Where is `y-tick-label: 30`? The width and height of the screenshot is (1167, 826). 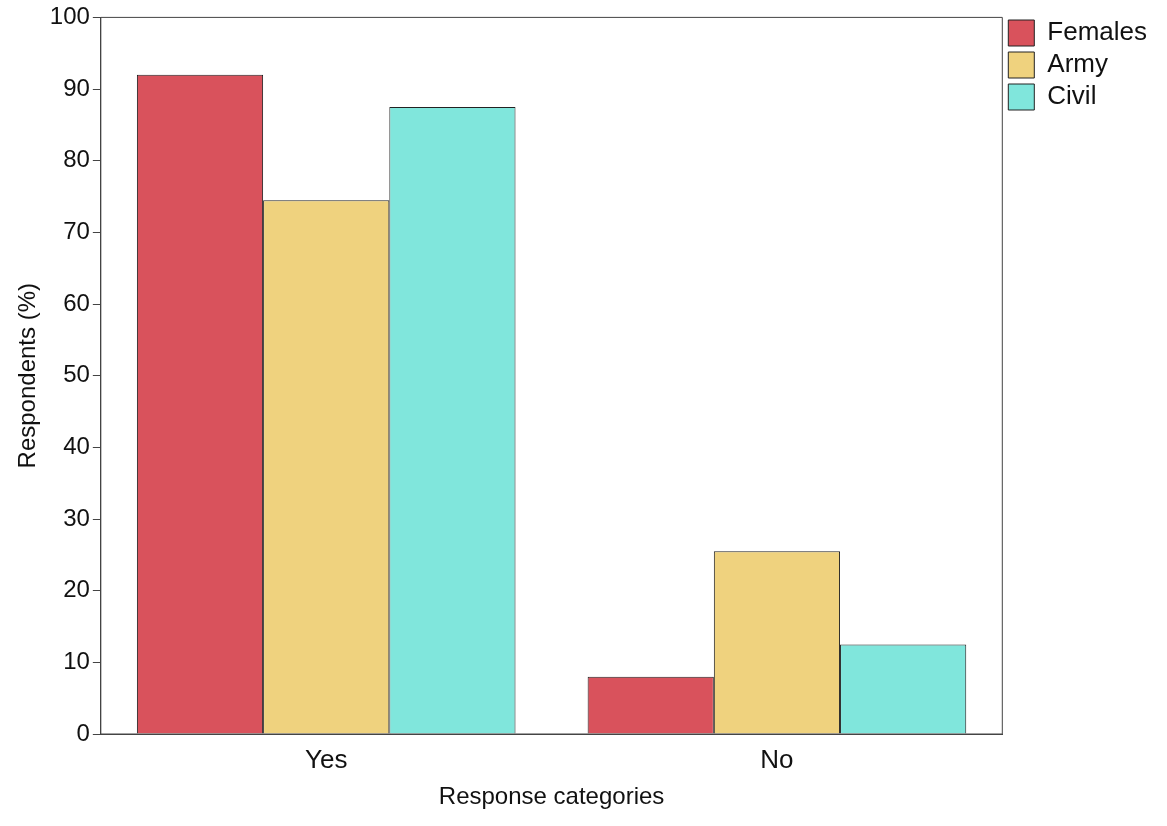 y-tick-label: 30 is located at coordinates (76, 517).